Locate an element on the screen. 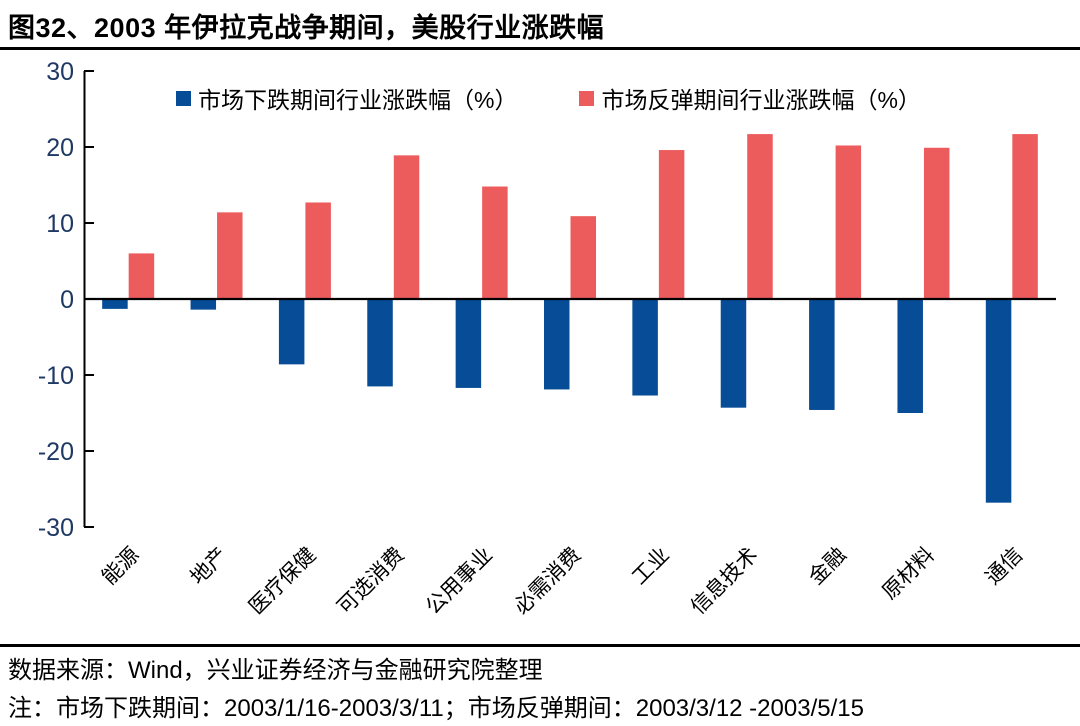 The width and height of the screenshot is (1080, 726). bar-rebound-必需消费 is located at coordinates (583, 257).